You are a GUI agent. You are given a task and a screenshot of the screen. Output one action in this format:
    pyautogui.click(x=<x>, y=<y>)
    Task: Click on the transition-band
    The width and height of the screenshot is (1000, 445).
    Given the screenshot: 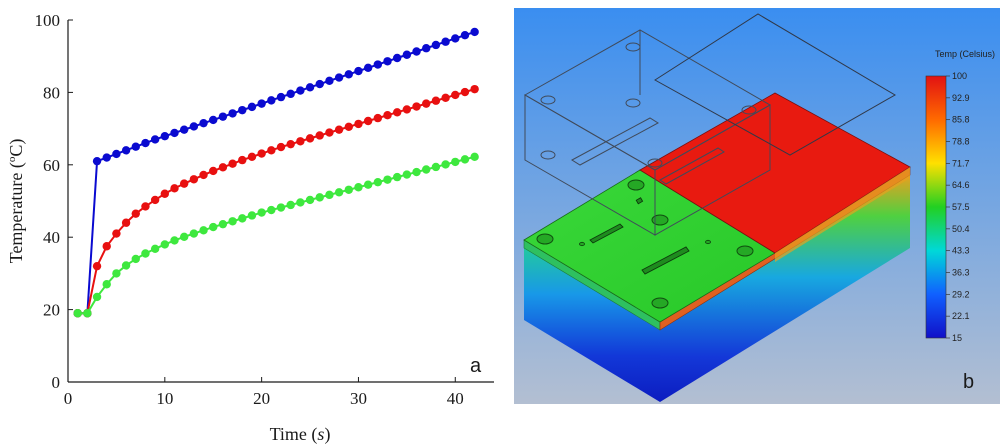 What is the action you would take?
    pyautogui.click(x=842, y=214)
    